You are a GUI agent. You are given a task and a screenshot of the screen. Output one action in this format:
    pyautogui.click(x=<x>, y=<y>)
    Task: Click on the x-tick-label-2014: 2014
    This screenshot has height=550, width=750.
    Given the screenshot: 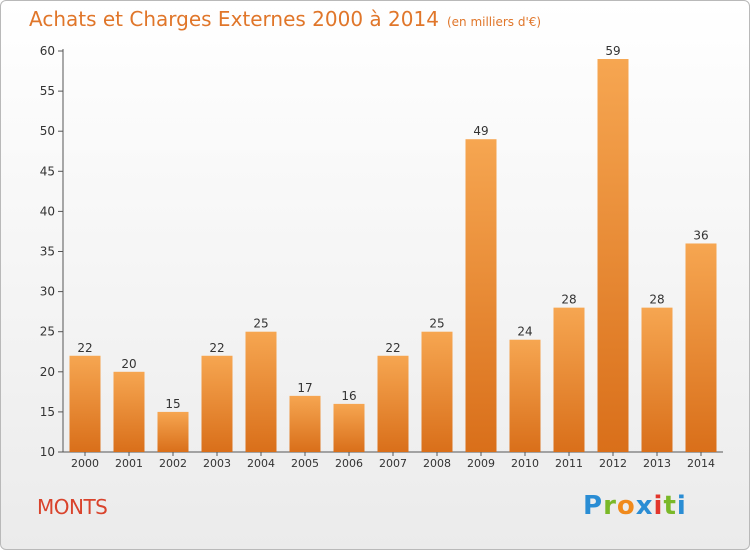 What is the action you would take?
    pyautogui.click(x=701, y=463)
    